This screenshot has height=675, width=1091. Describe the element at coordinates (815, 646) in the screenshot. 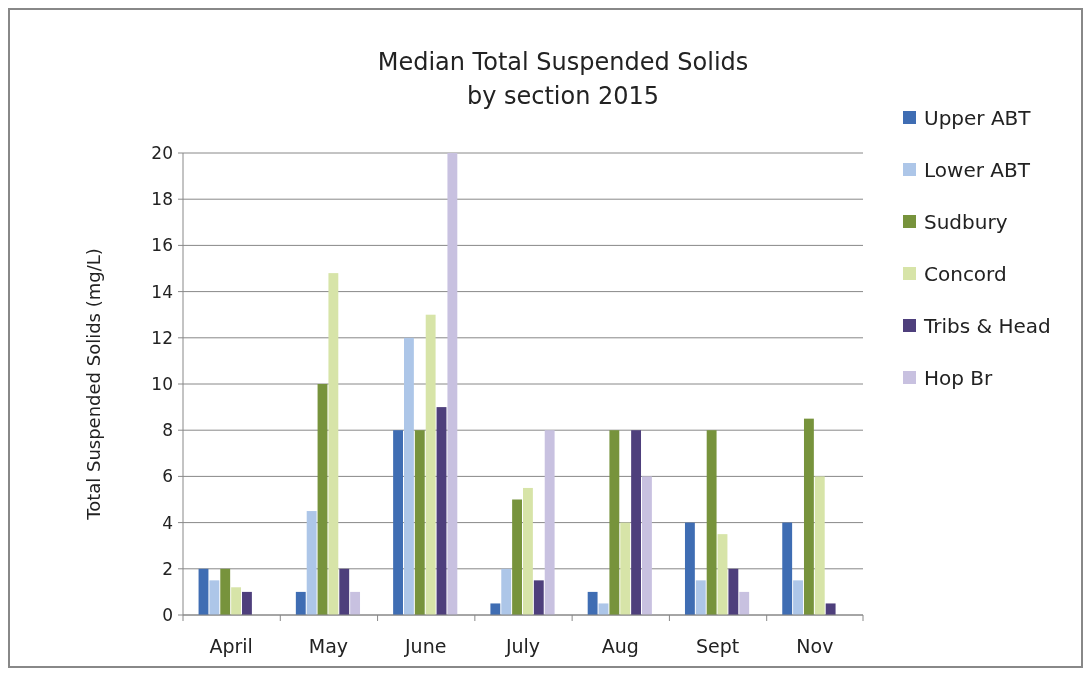

I see `x-tick-label: Nov` at that location.